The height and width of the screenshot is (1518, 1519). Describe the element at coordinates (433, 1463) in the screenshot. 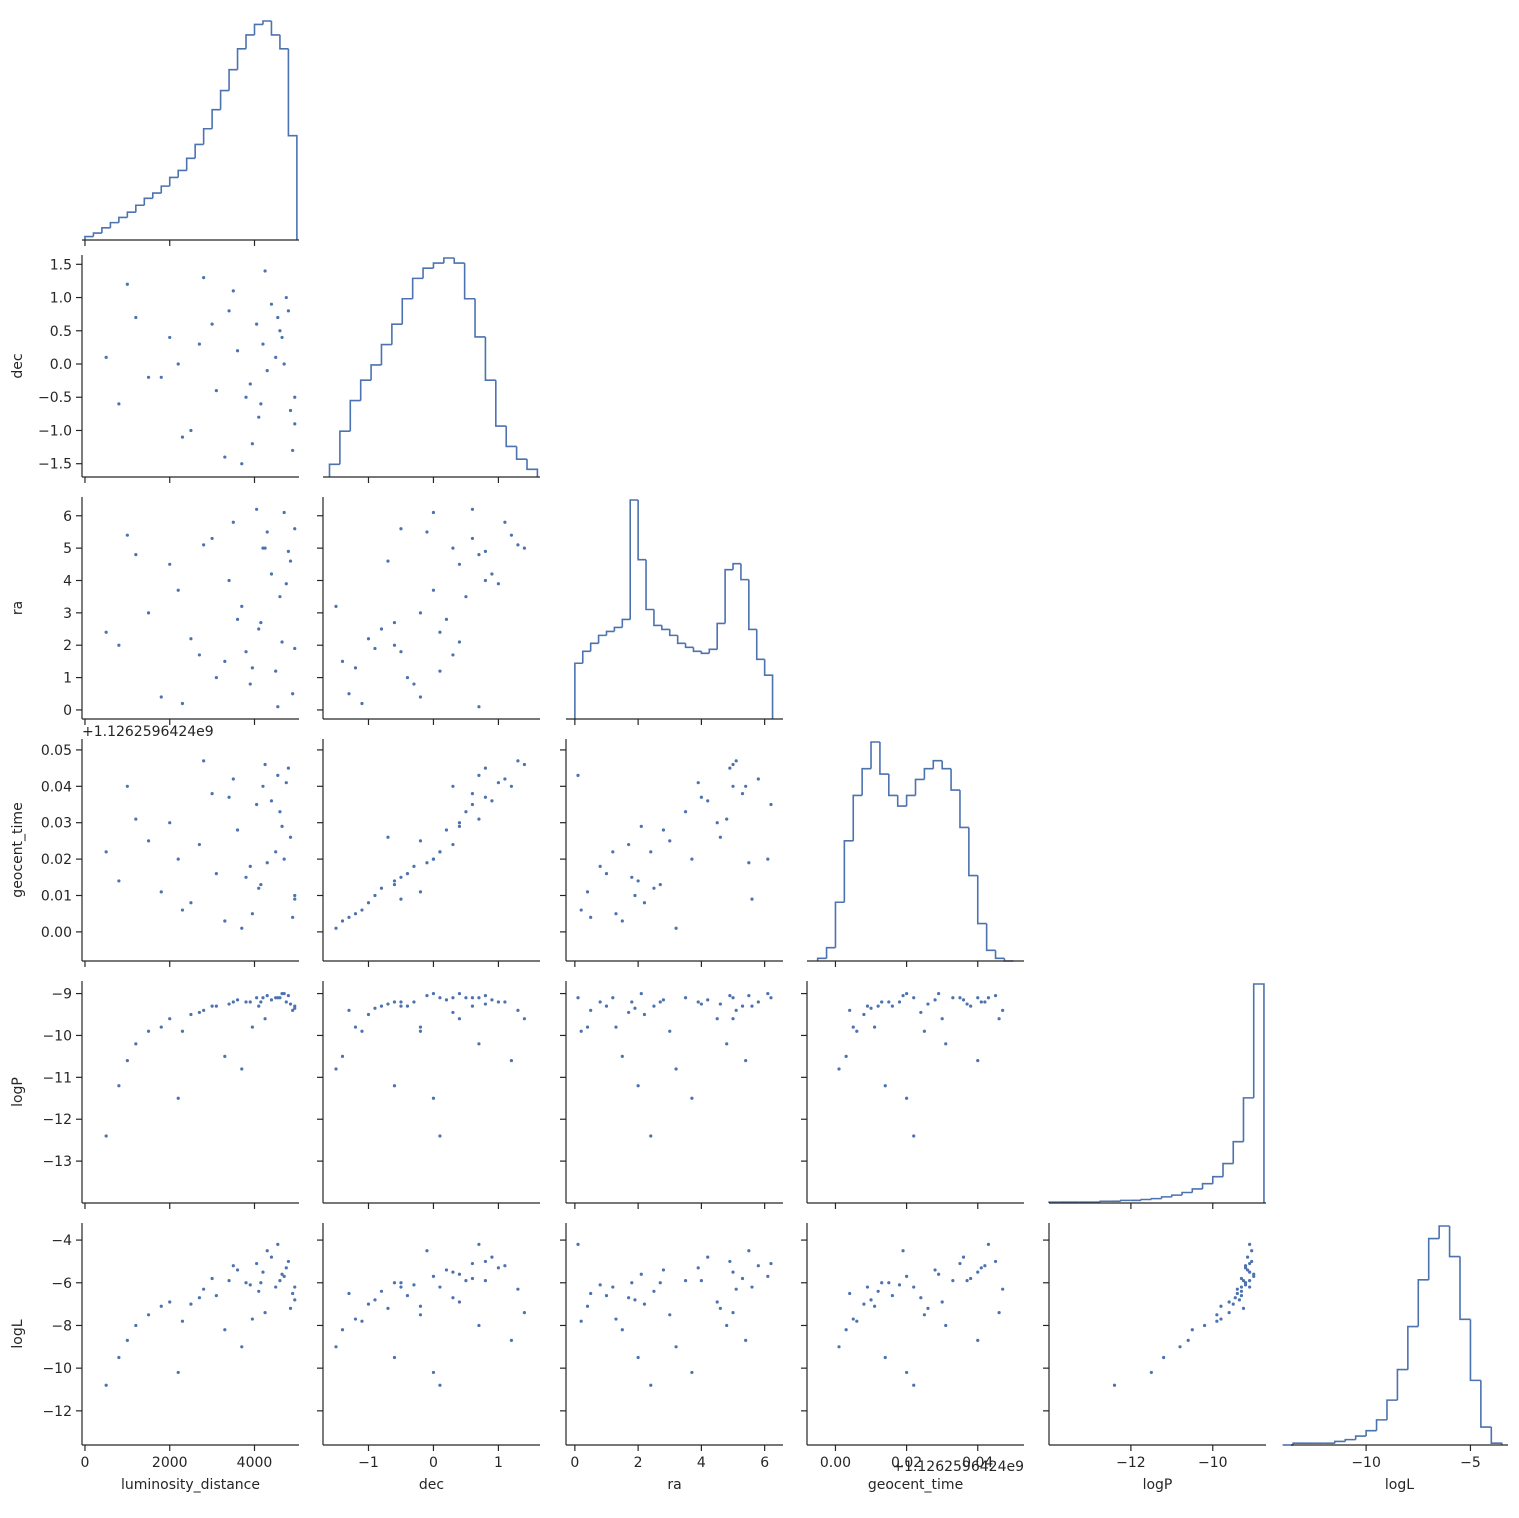

I see `x-tick-label: 0` at that location.